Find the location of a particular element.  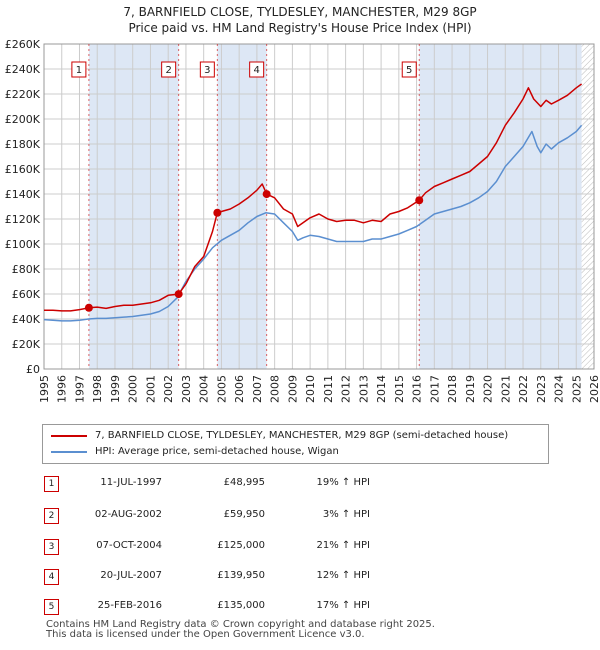

x-tick-label: 2011 is located at coordinates (328, 389).